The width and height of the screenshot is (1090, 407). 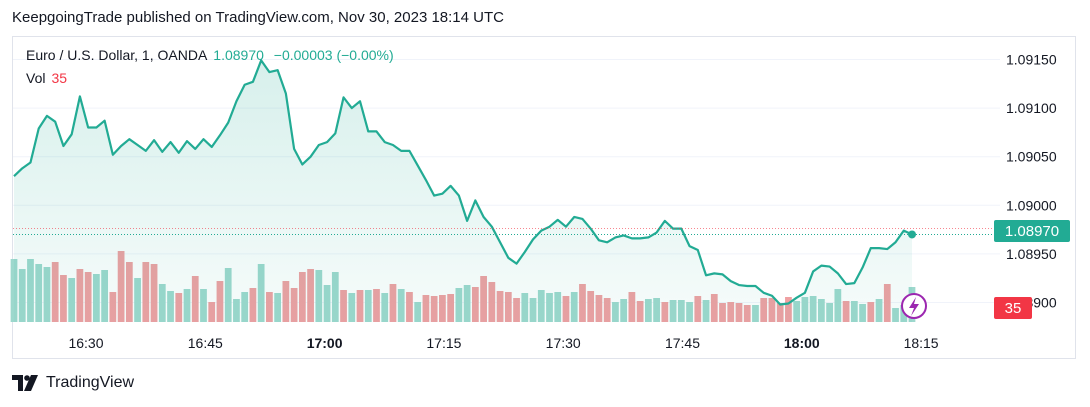 What do you see at coordinates (921, 343) in the screenshot?
I see `time-tick-label: 18:15` at bounding box center [921, 343].